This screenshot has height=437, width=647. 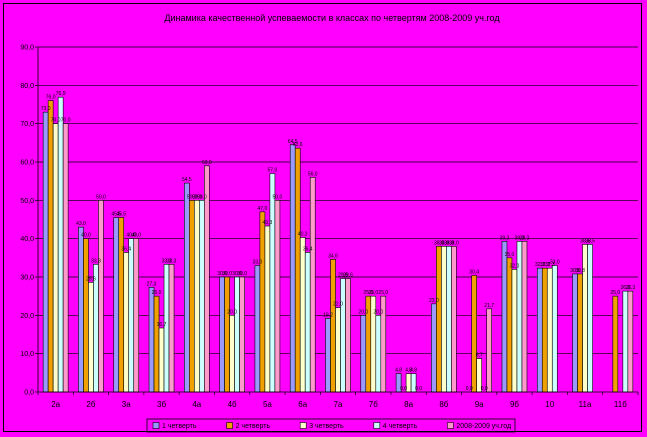 I want to click on y-tick-label: 10,0, so click(x=27, y=354).